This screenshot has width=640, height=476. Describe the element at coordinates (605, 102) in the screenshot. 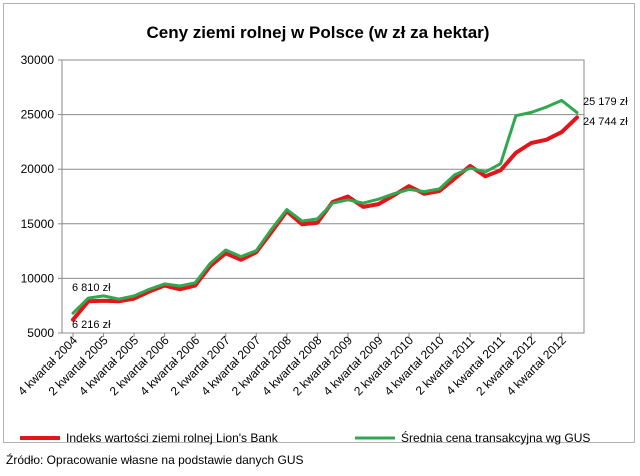

I see `data-label-gus-end: 25 179 zł` at that location.